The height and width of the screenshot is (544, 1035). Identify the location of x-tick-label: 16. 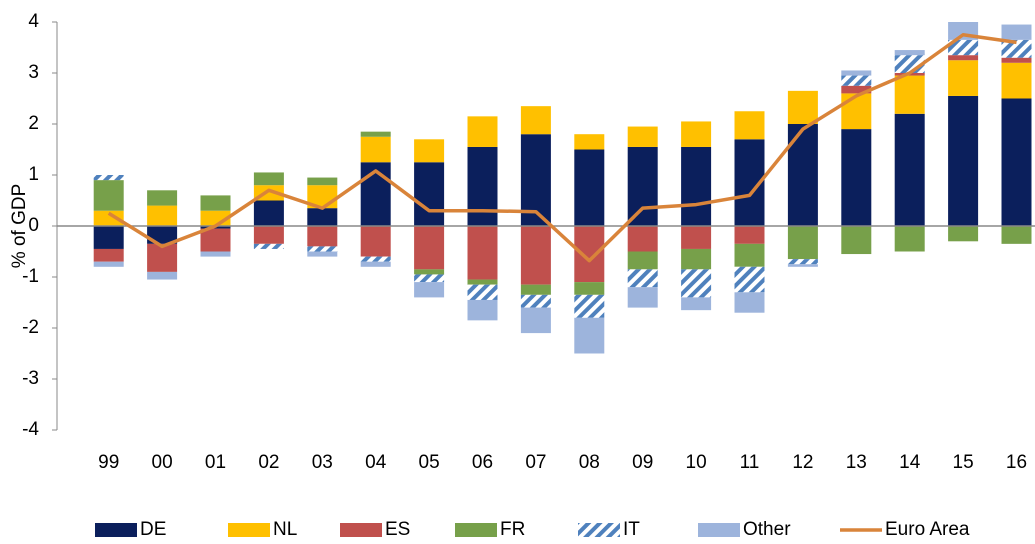
(1016, 462).